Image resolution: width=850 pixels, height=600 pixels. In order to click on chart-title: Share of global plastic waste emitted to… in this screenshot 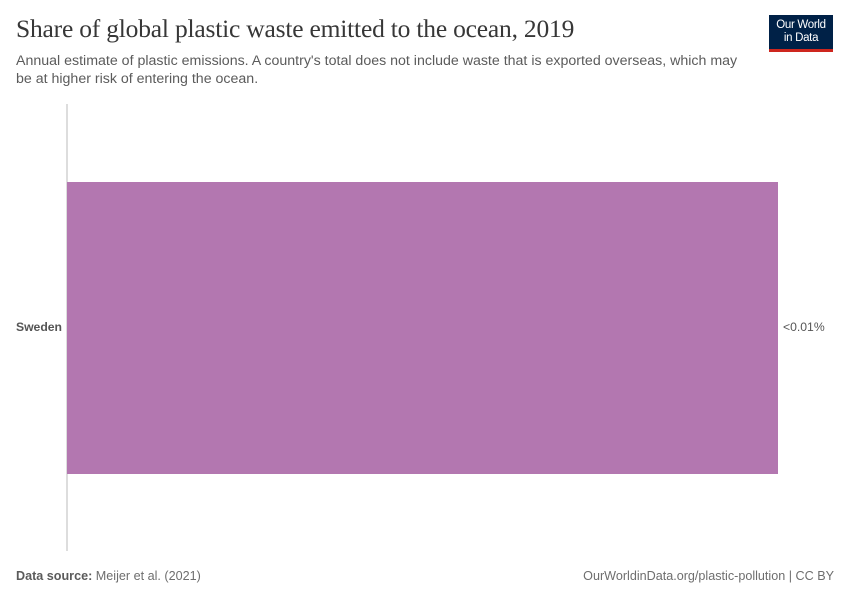, I will do `click(295, 28)`.